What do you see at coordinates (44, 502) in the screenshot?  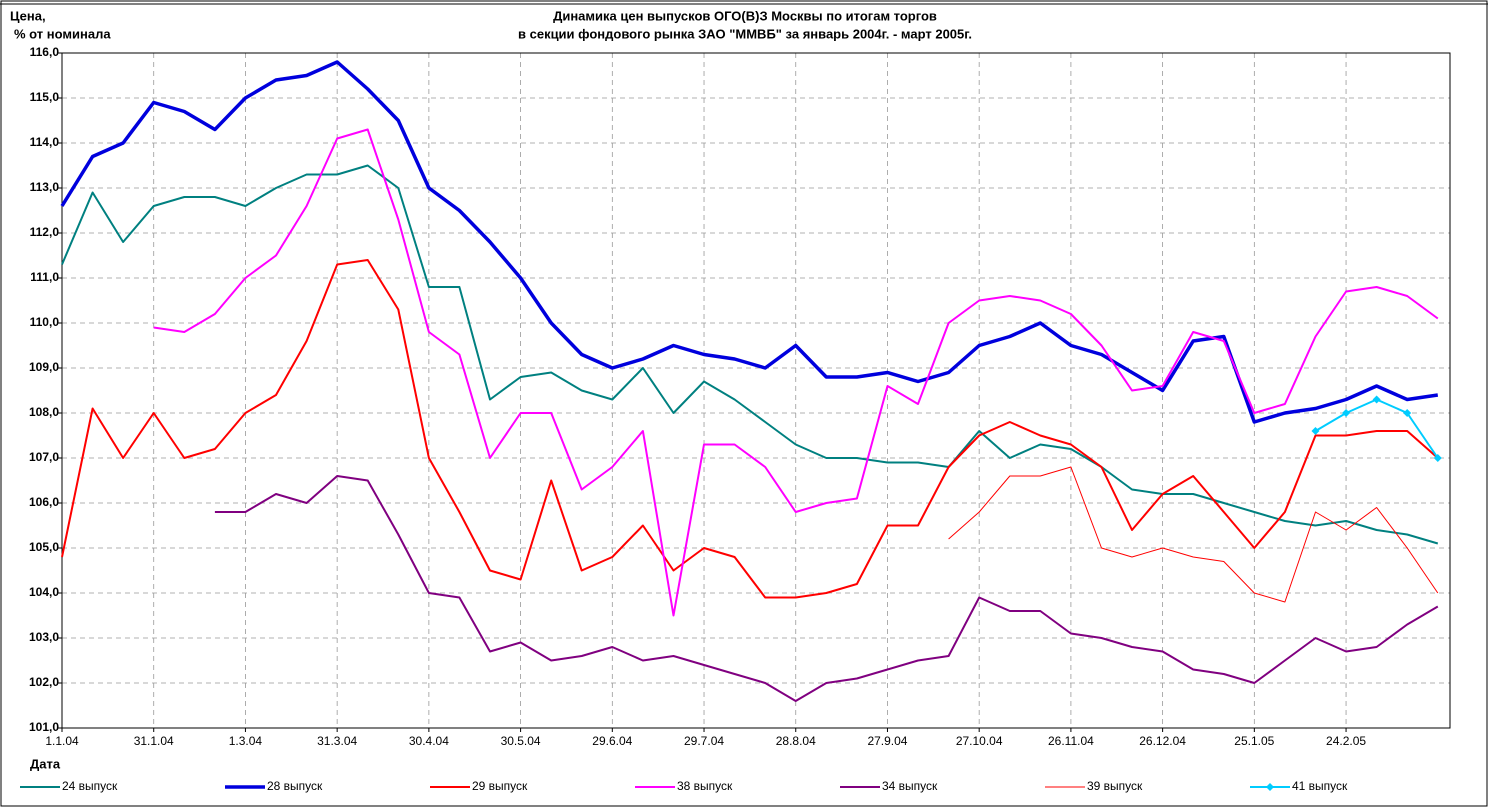 I see `y-tick-label: 106,0` at bounding box center [44, 502].